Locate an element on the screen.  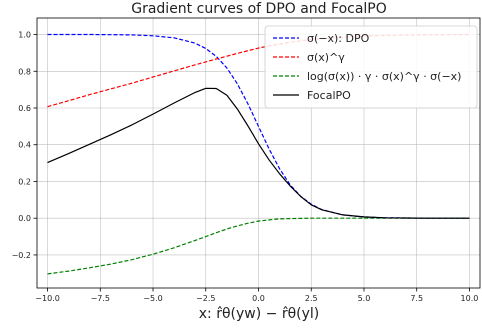
chart-title: Gradient curves of DPO and FocalPO is located at coordinates (259, 9).